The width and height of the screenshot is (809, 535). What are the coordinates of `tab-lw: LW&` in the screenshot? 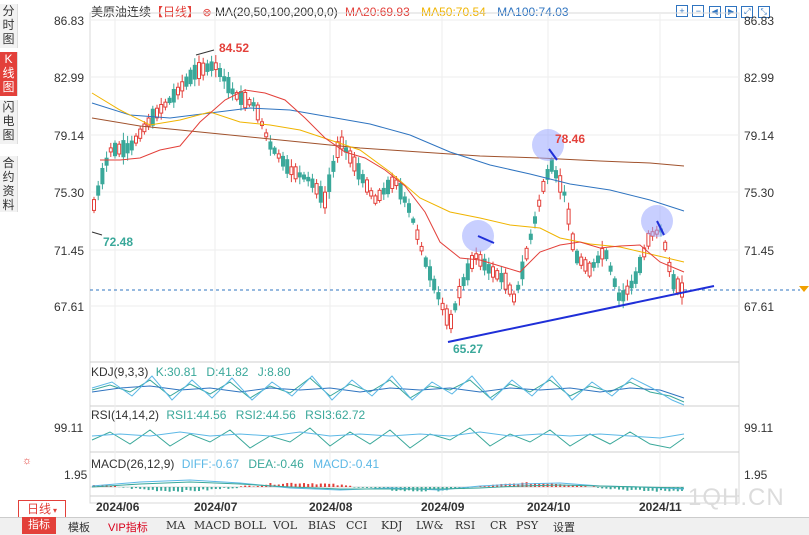 It's located at (429, 525).